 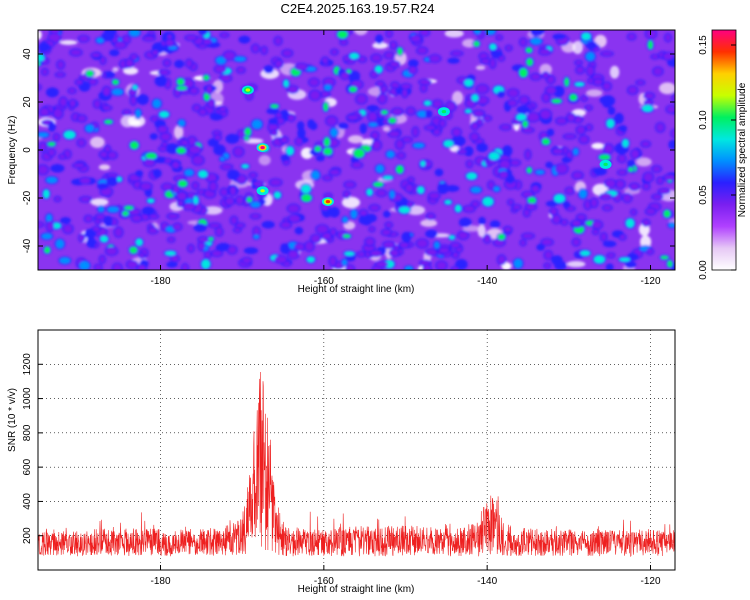 What do you see at coordinates (160, 581) in the screenshot?
I see `snr-x-tick-label: -180` at bounding box center [160, 581].